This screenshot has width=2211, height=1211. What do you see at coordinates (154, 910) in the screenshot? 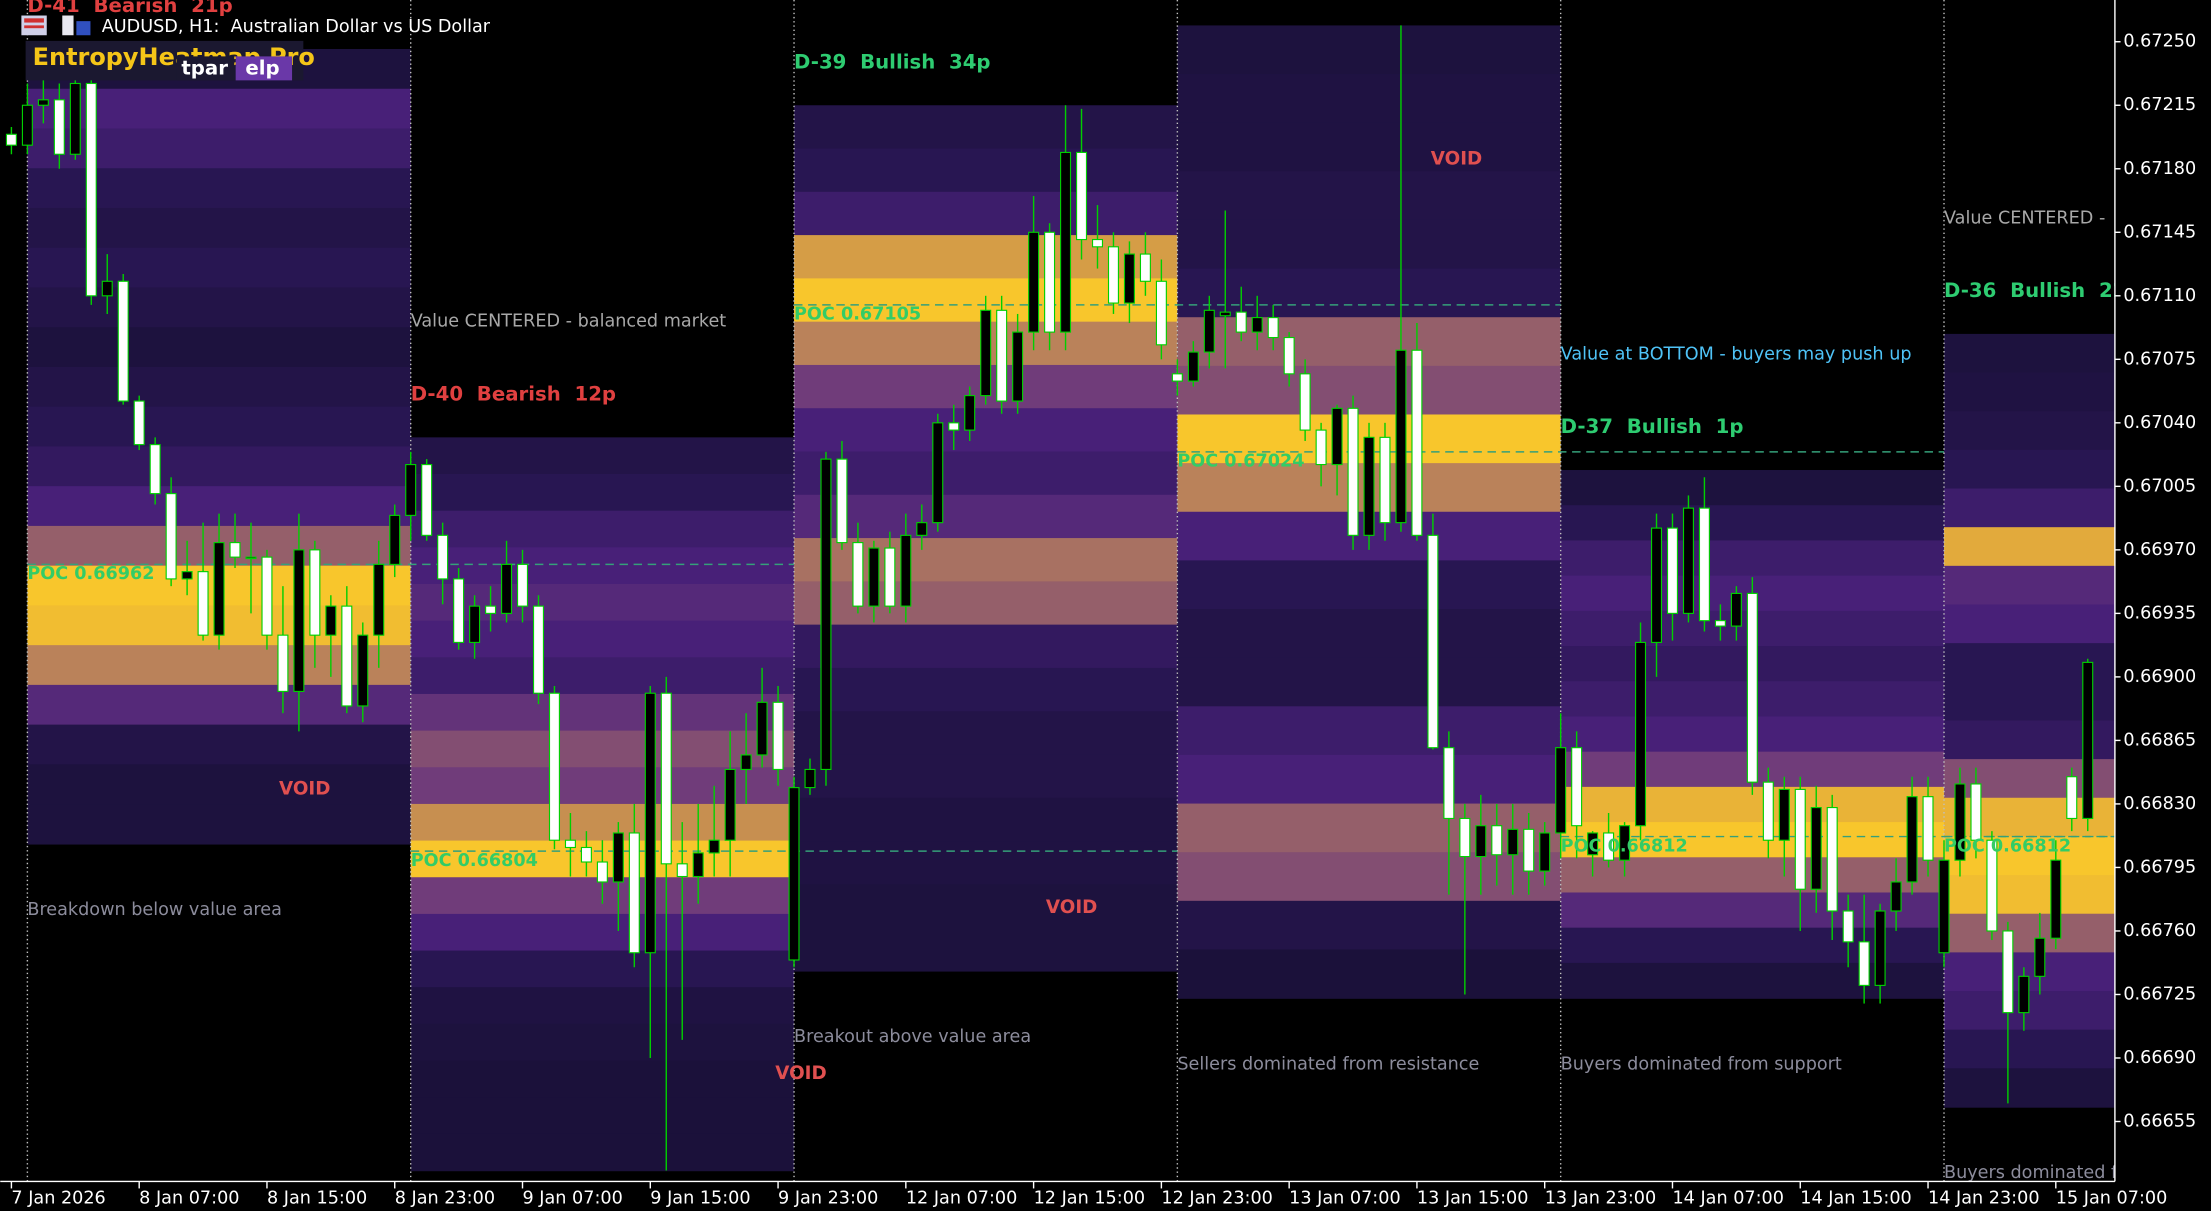
I see `session-note: Breakdown below value area` at bounding box center [154, 910].